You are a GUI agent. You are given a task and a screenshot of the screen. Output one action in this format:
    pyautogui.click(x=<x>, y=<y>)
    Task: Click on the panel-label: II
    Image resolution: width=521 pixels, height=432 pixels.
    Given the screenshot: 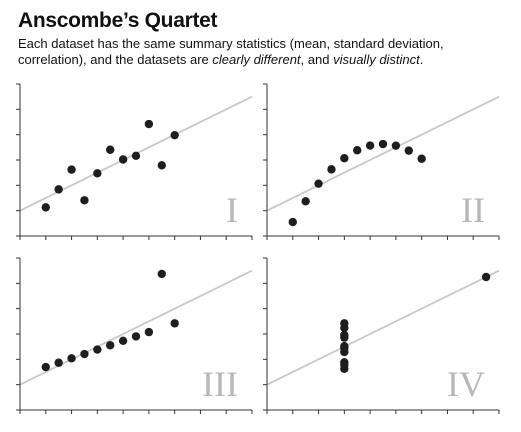 What is the action you would take?
    pyautogui.click(x=473, y=210)
    